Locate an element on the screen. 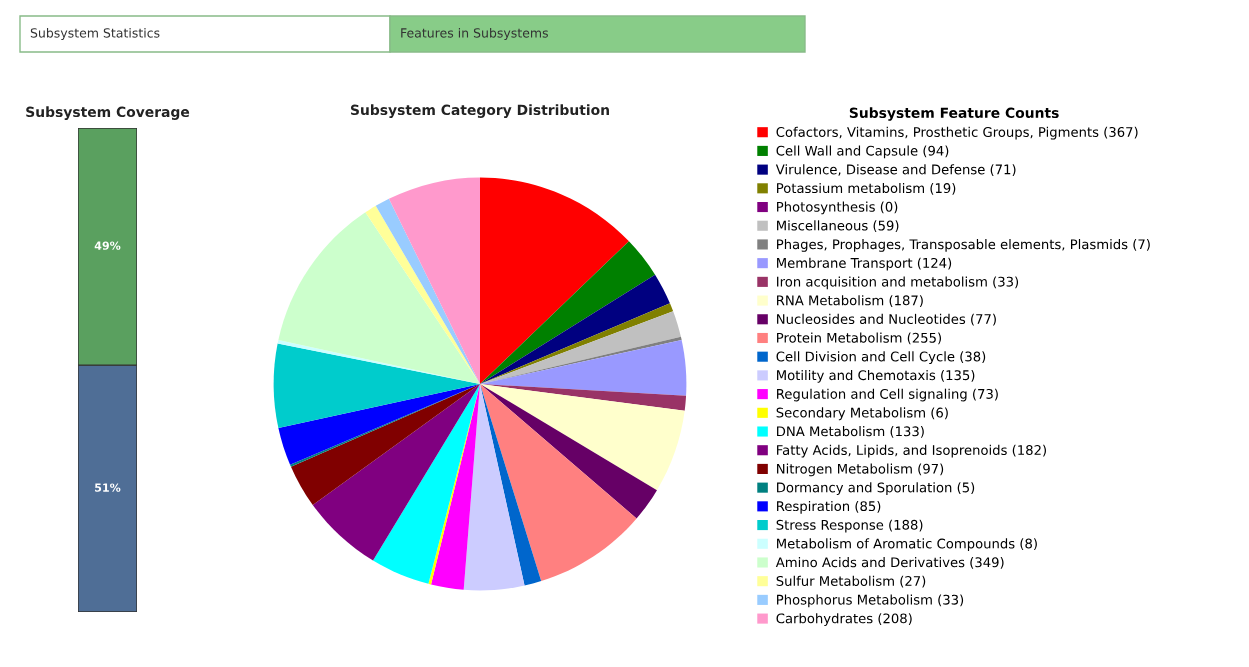  legend-label: Respiration (85) is located at coordinates (829, 507).